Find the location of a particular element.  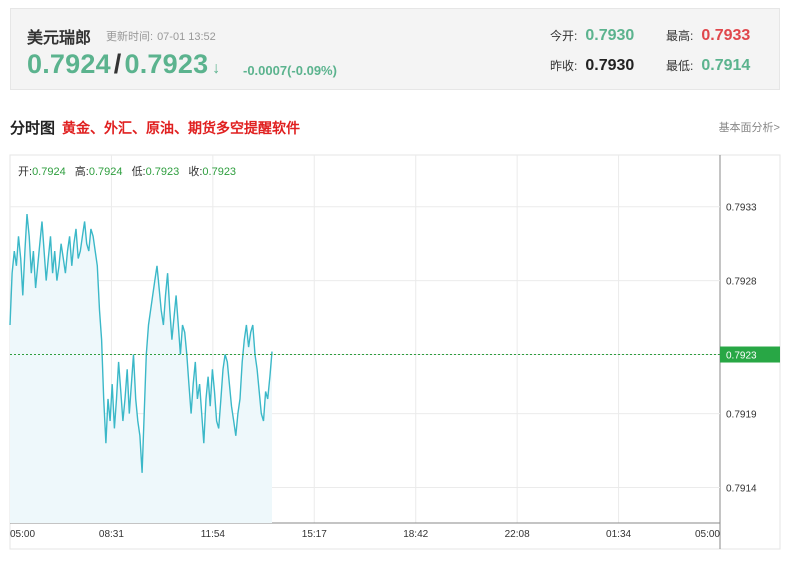

stat-high: 最高: 0.7933 is located at coordinates (708, 36).